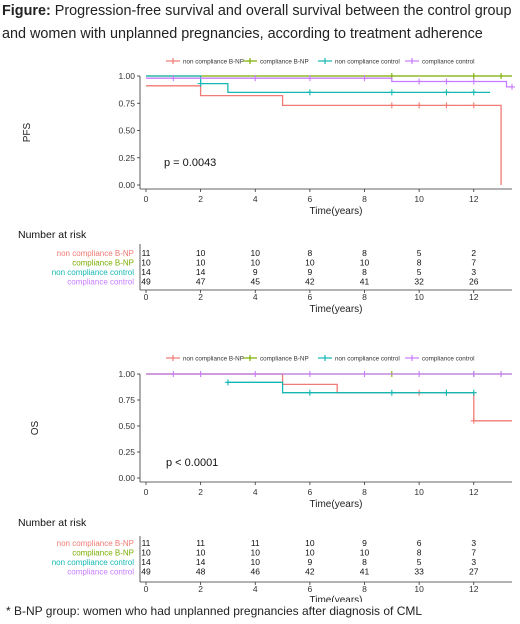  Describe the element at coordinates (255, 492) in the screenshot. I see `os-x-tick-label-2: 4` at that location.